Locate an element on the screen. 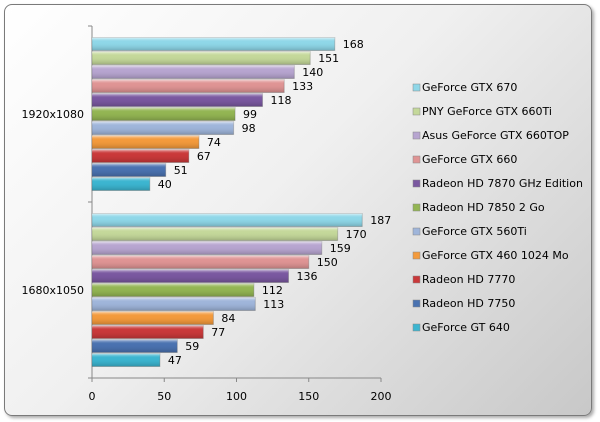 This screenshot has height=422, width=600. data-label: 74 is located at coordinates (214, 142).